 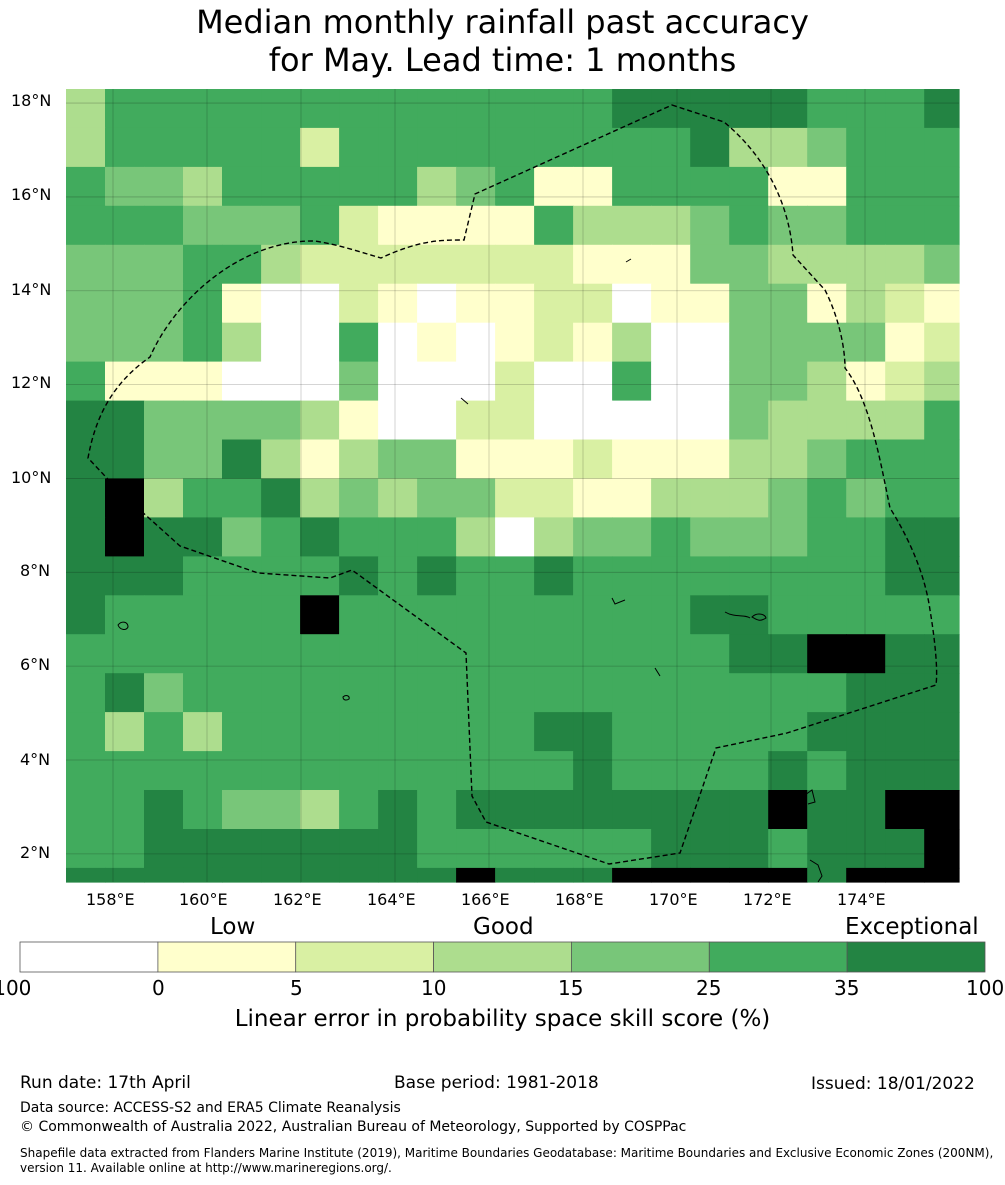 What do you see at coordinates (105, 1083) in the screenshot?
I see `run-date: Run date: 17th April` at bounding box center [105, 1083].